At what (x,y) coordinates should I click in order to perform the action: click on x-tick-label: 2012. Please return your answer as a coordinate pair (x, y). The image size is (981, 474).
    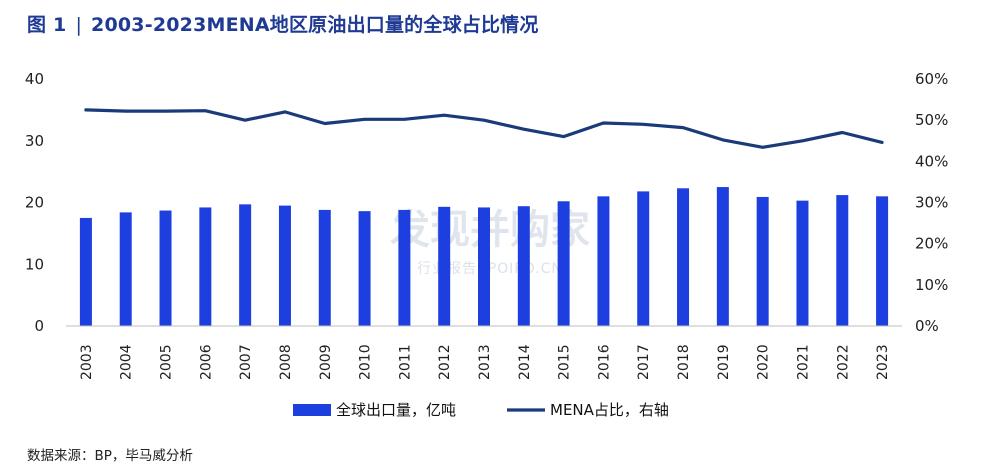
    Looking at the image, I should click on (445, 362).